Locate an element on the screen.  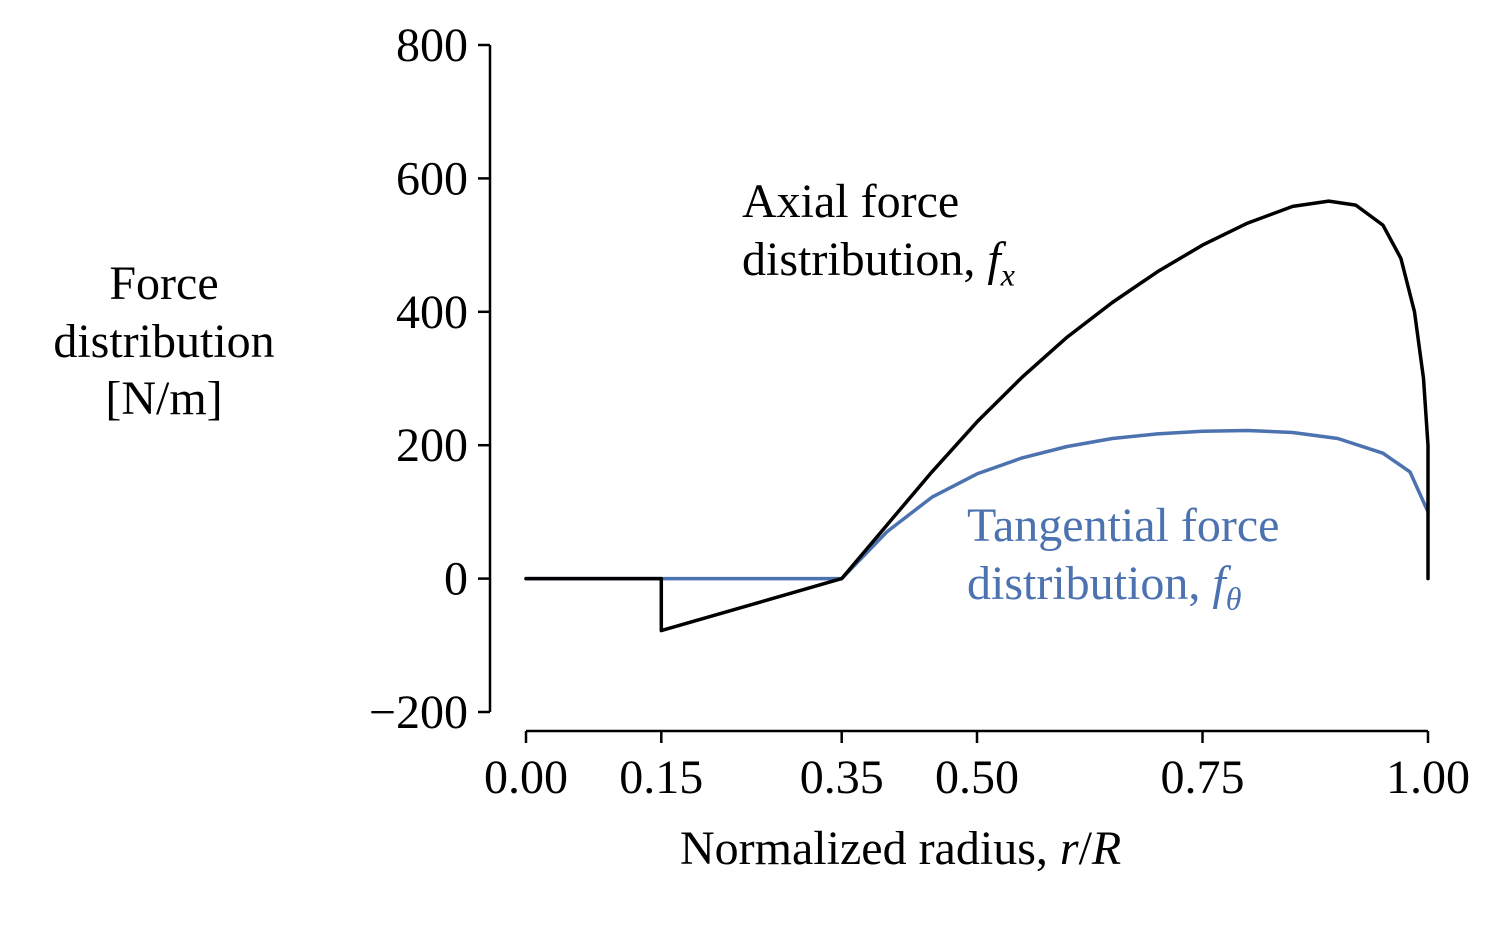
tangential-annotation: Tangential force distribution, fθ is located at coordinates (1123, 557).